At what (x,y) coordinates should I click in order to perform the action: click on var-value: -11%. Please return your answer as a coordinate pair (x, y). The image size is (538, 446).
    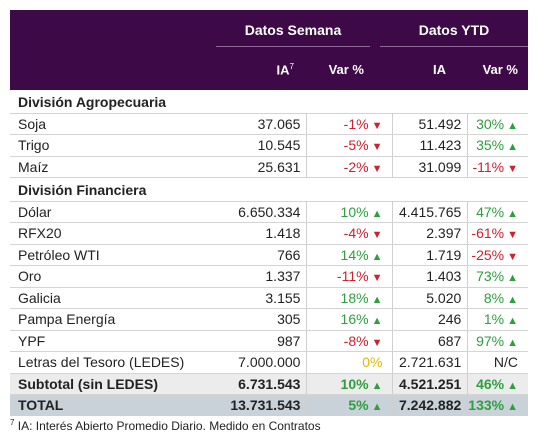
    Looking at the image, I should click on (352, 276).